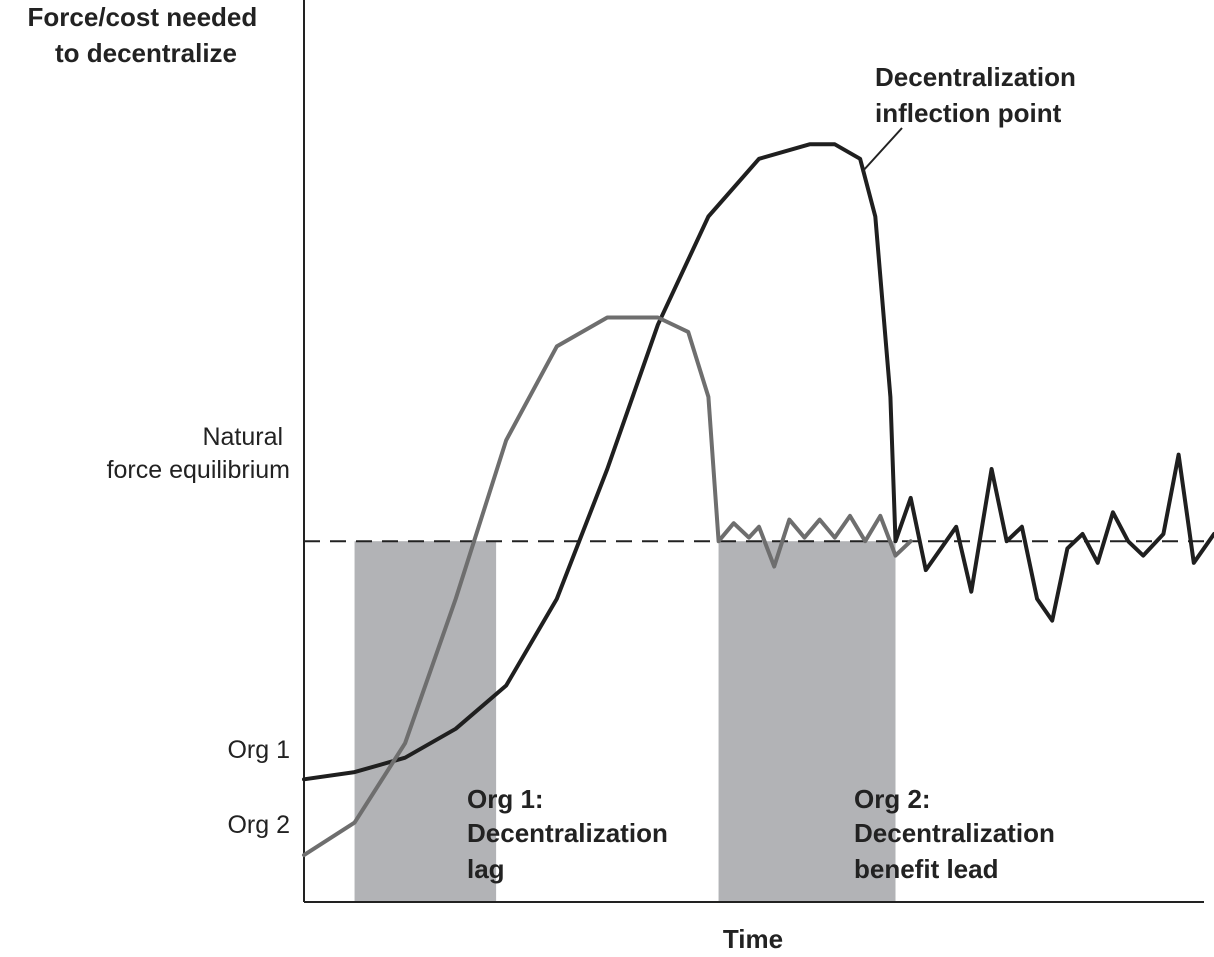  What do you see at coordinates (892, 799) in the screenshot?
I see `org2-region-annotation-line-1: Org 2:` at bounding box center [892, 799].